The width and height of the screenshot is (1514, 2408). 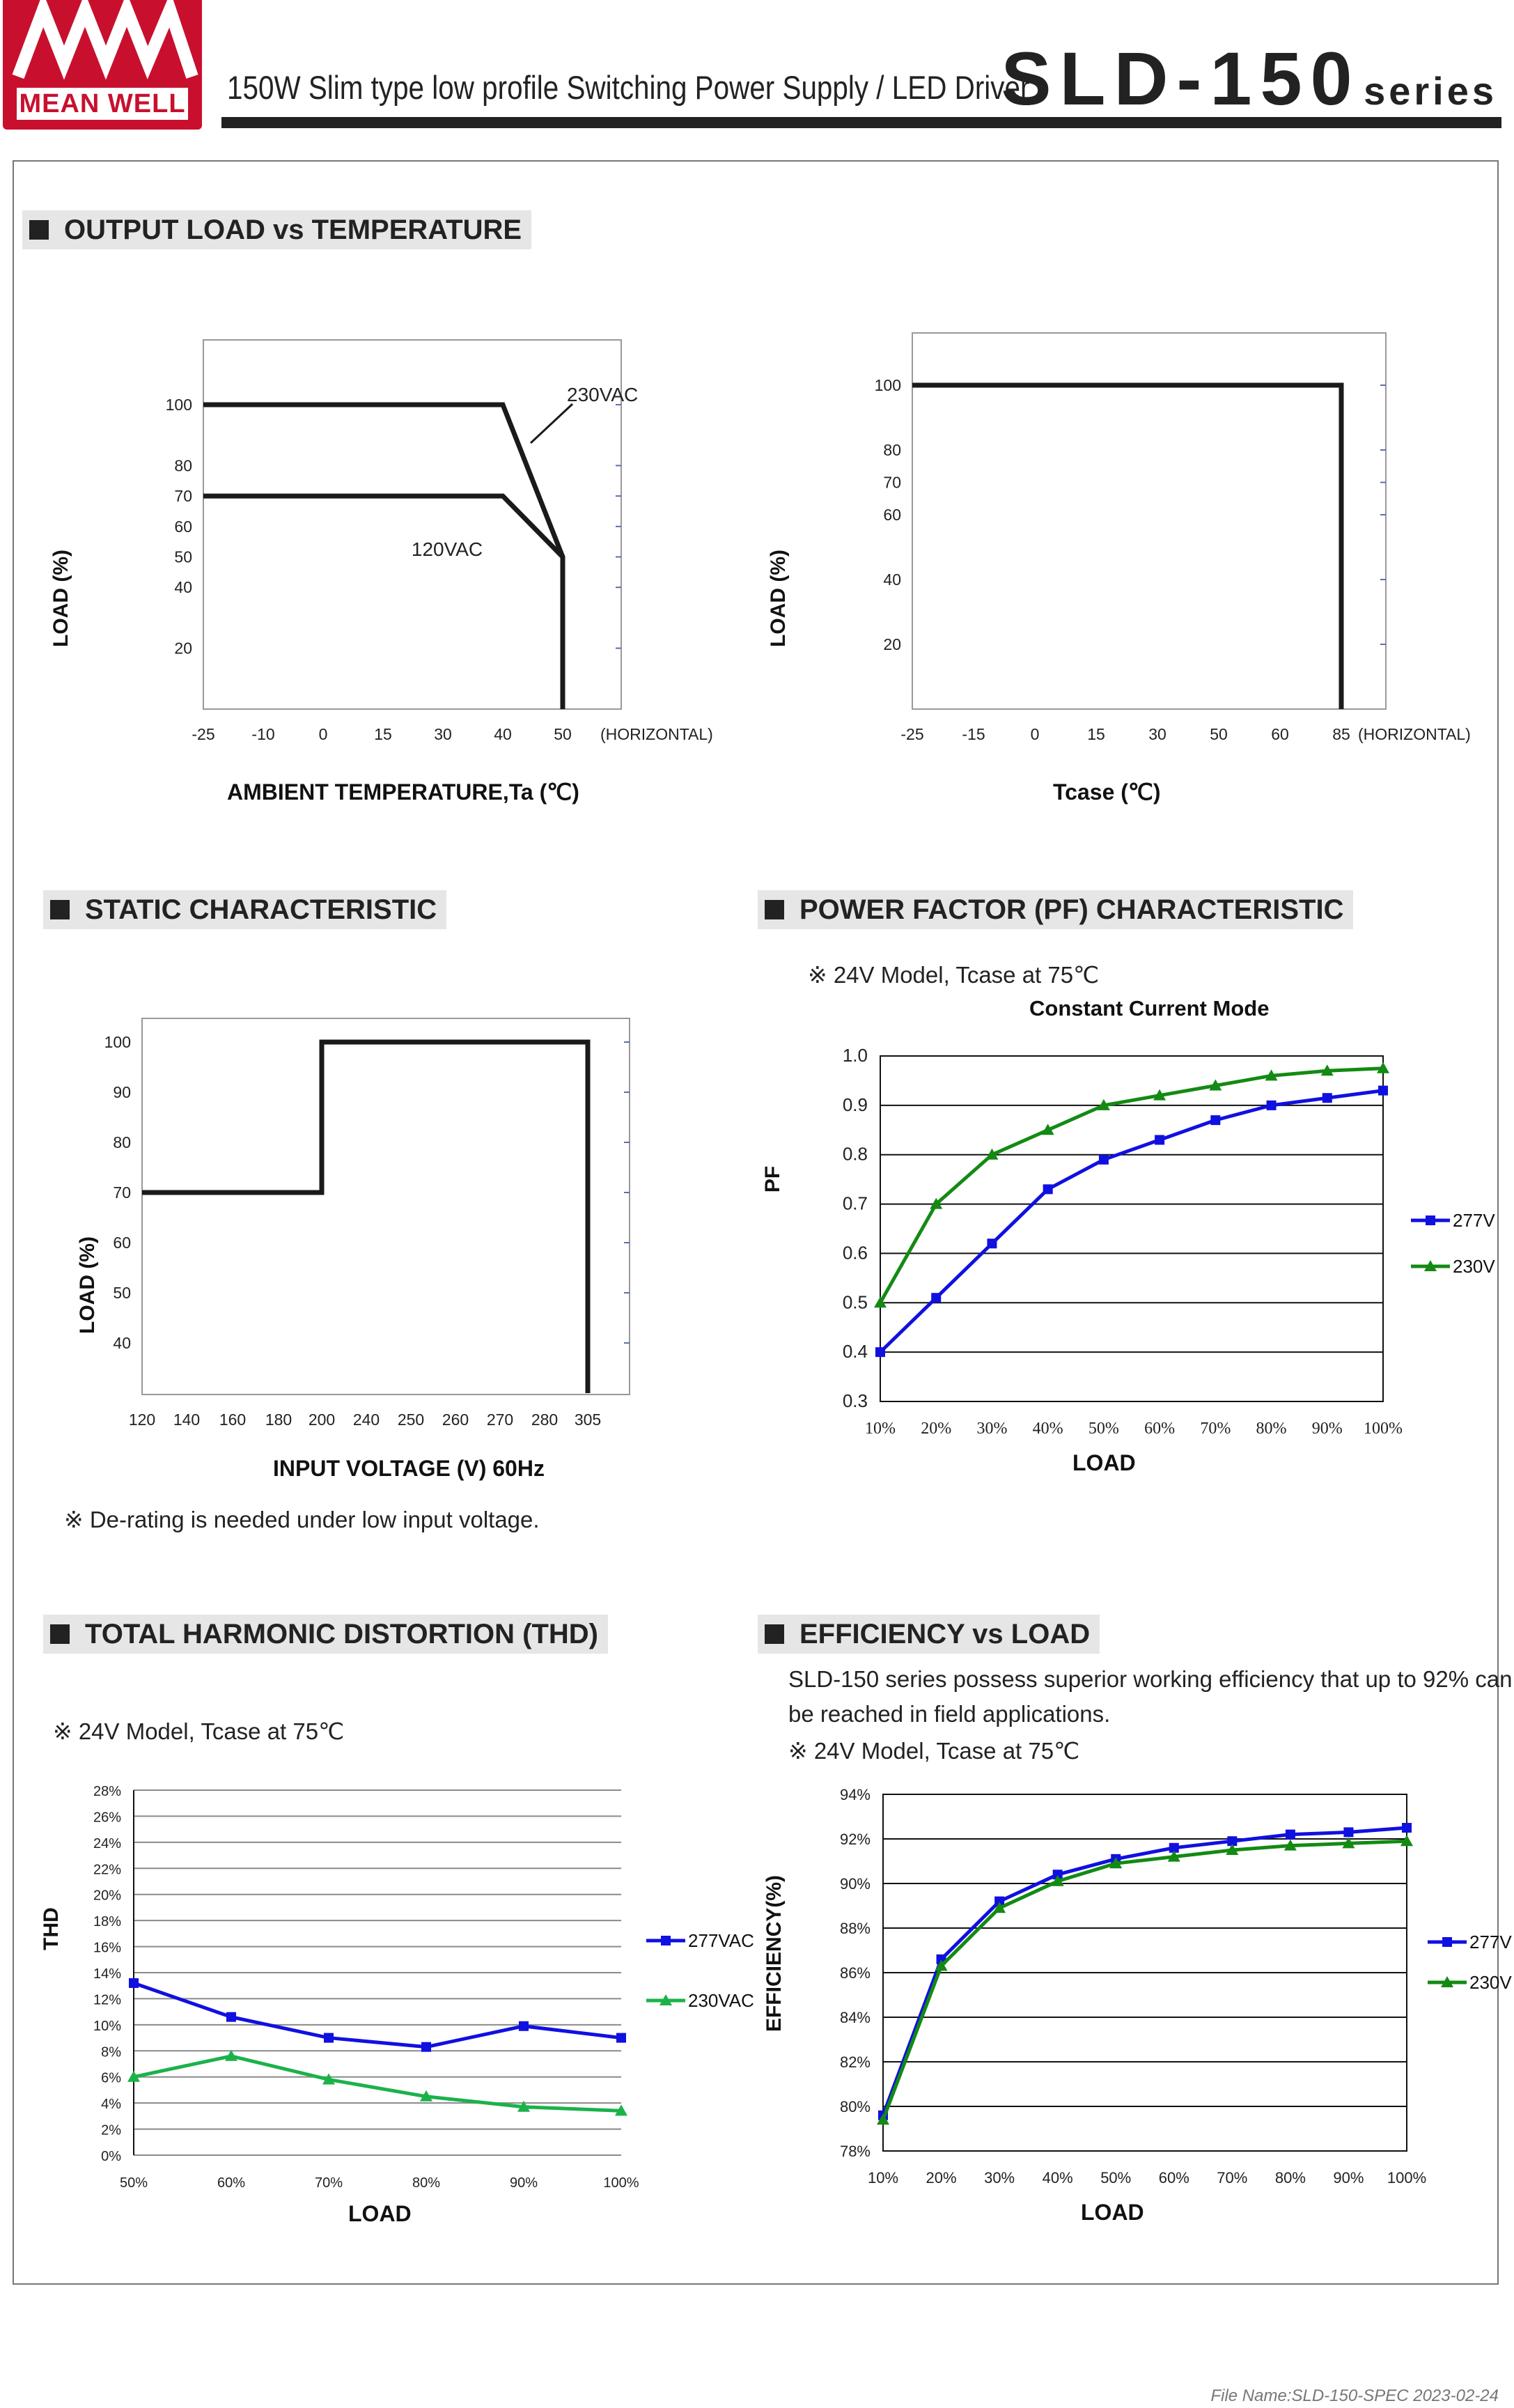 What do you see at coordinates (1115, 2177) in the screenshot?
I see `x-tick-label: 50%` at bounding box center [1115, 2177].